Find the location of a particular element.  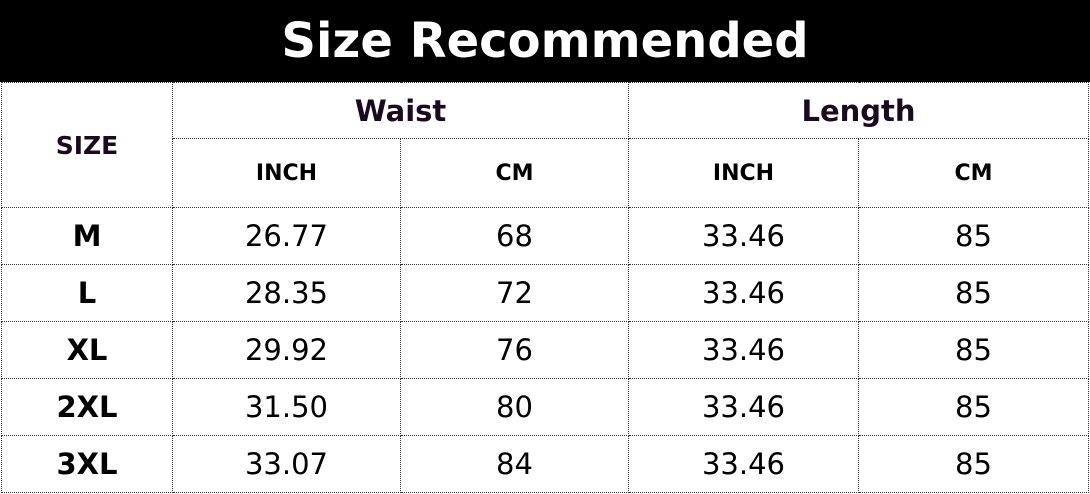

waist-inch-cell: 28.35 is located at coordinates (286, 293).